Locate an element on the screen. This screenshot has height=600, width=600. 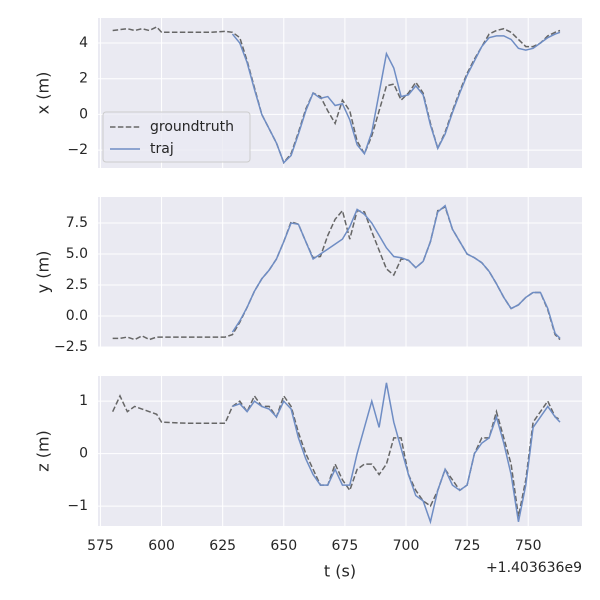
y-tick-label: 7.5 is located at coordinates (77, 223).